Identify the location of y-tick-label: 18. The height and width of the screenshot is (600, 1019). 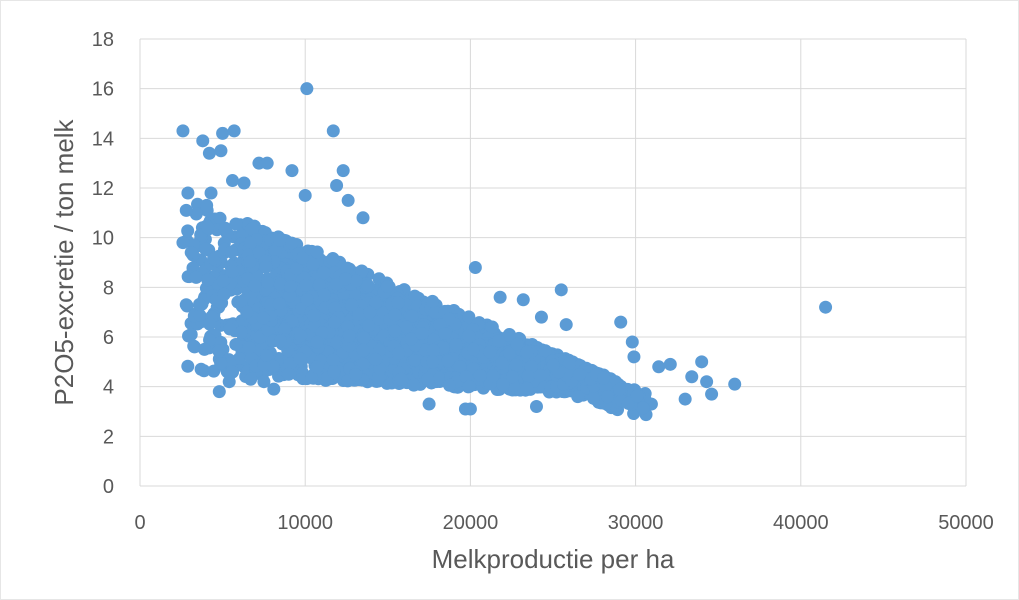
(103, 40).